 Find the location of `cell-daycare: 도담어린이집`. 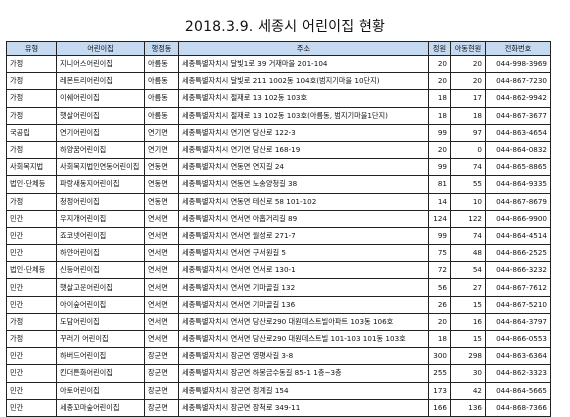

cell-daycare: 도담어린이집 is located at coordinates (100, 322).